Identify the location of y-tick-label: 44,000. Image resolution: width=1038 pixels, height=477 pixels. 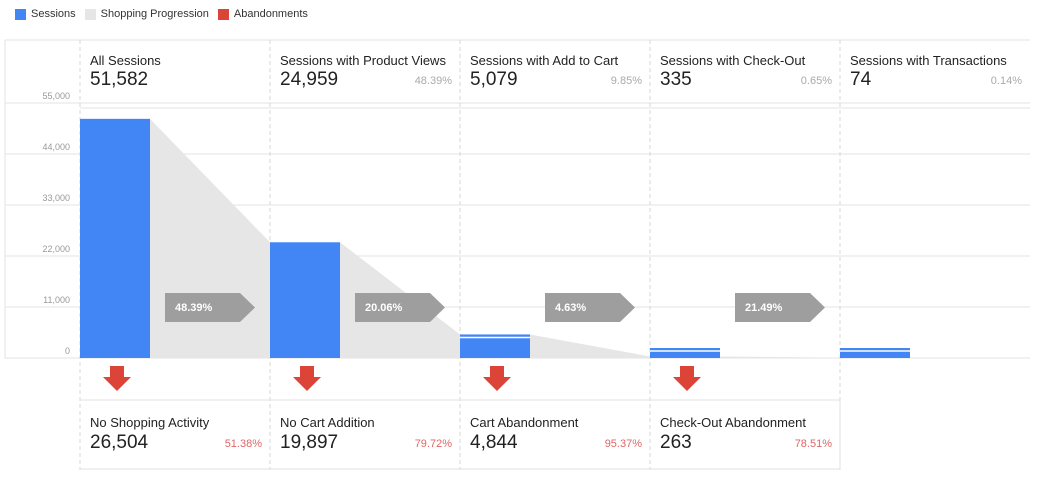
(56, 147).